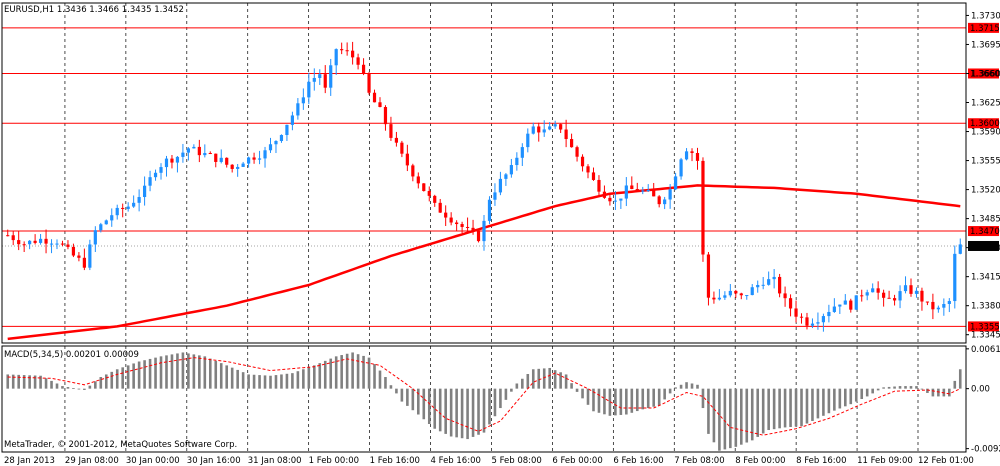 Image resolution: width=1000 pixels, height=466 pixels. Describe the element at coordinates (885, 461) in the screenshot. I see `time-tick-label: 11 Feb 09:00` at that location.